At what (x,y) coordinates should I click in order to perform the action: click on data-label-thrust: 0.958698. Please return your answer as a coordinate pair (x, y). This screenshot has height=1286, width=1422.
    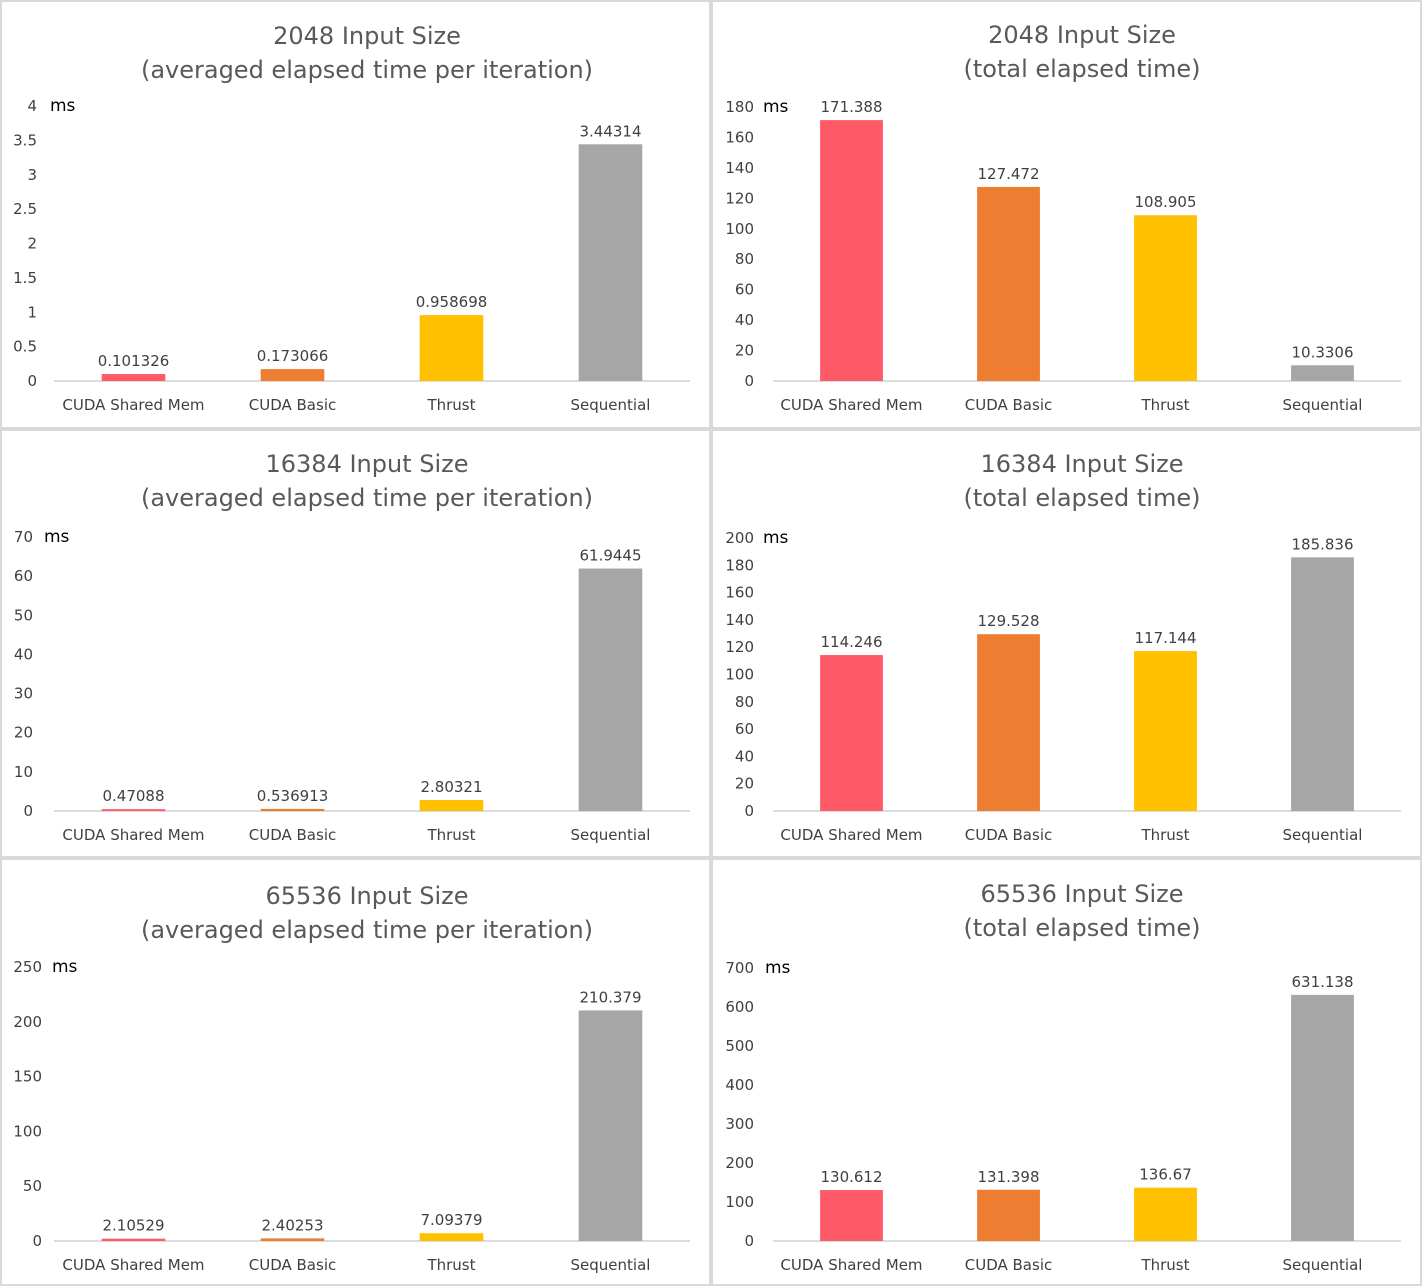
    Looking at the image, I should click on (452, 302).